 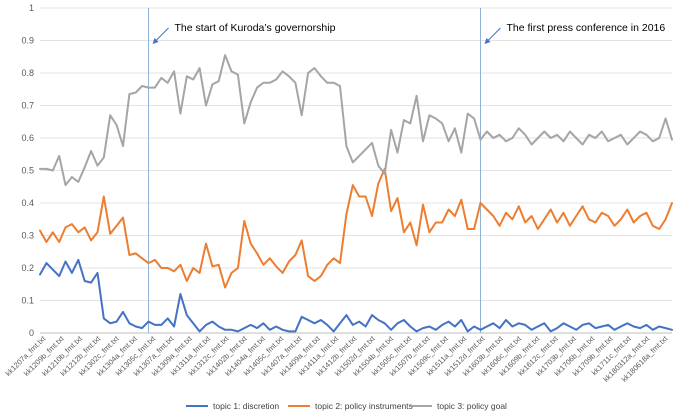 What do you see at coordinates (364, 406) in the screenshot?
I see `legend-label: topic 2: policy instruments` at bounding box center [364, 406].